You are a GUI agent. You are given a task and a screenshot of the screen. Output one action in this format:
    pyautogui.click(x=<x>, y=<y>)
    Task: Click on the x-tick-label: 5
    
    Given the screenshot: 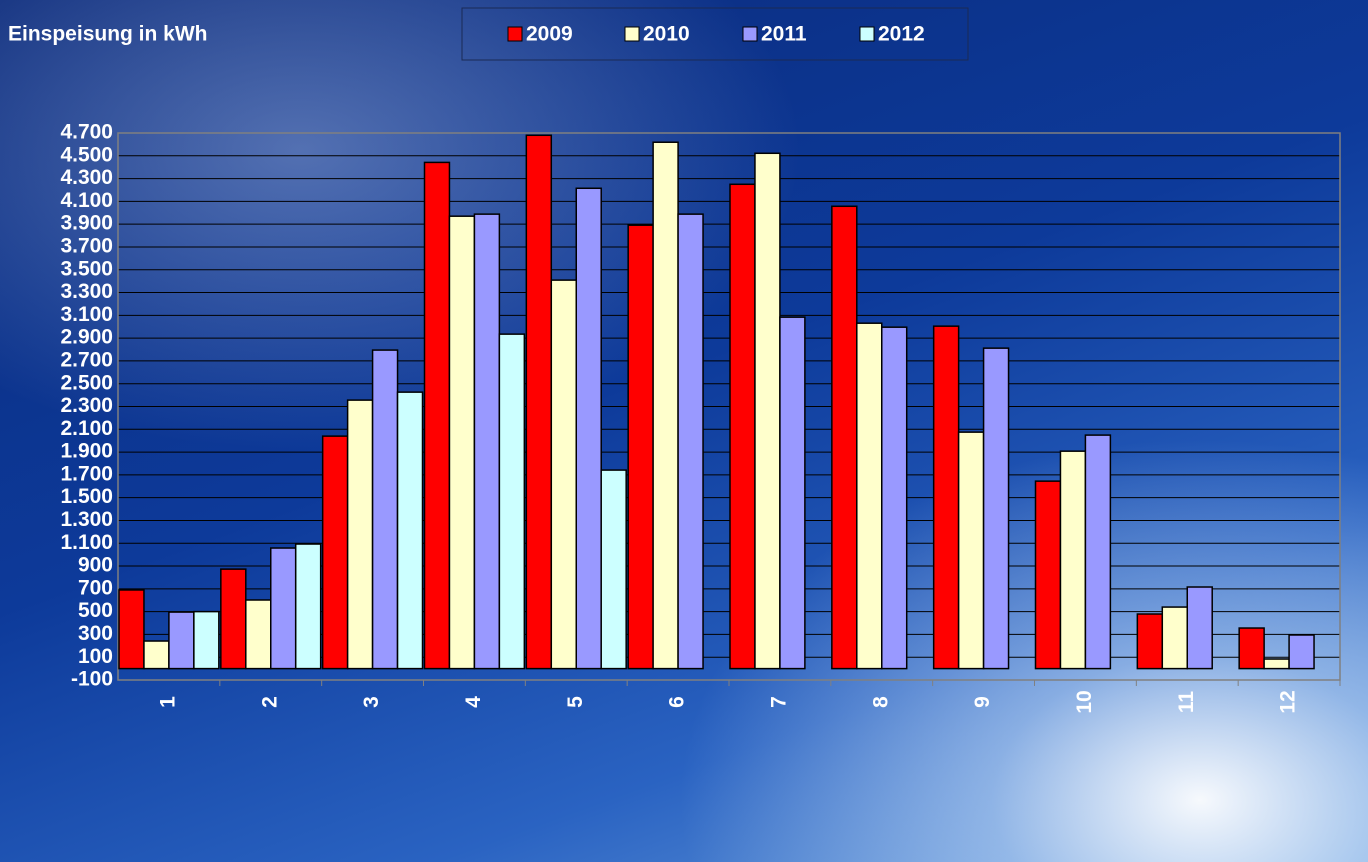 What is the action you would take?
    pyautogui.click(x=575, y=702)
    